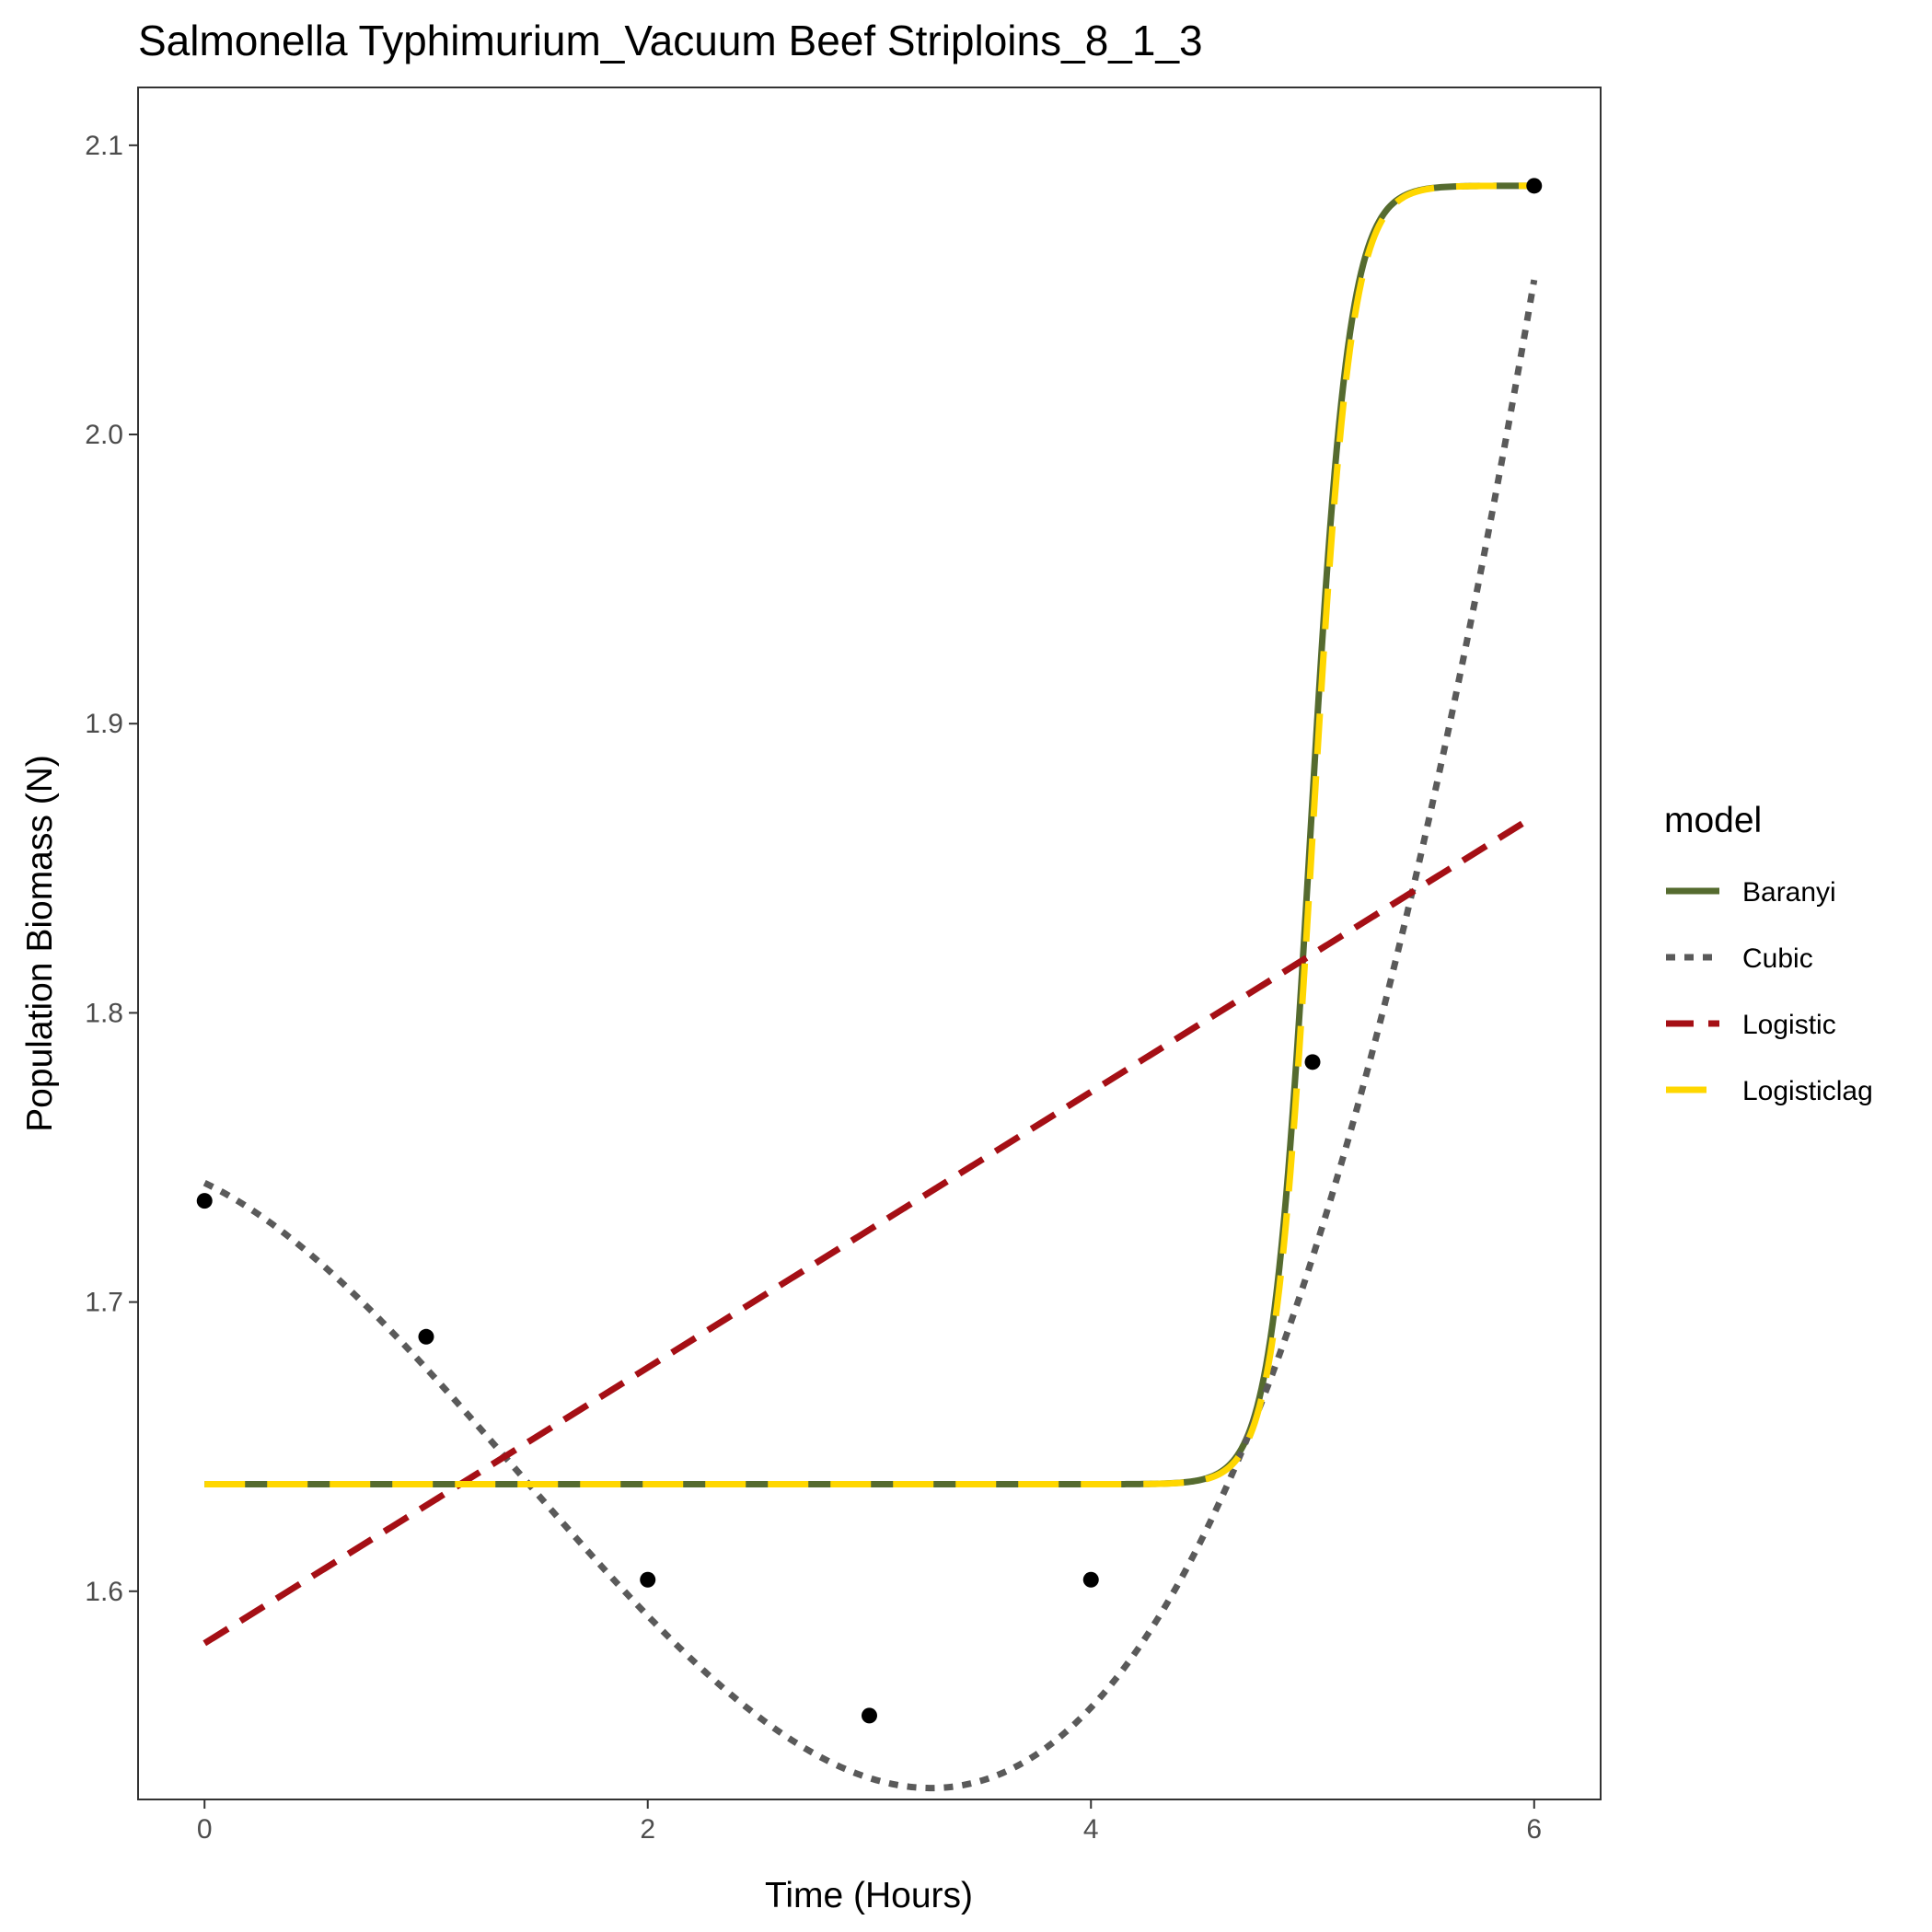 This screenshot has height=1932, width=1932. What do you see at coordinates (869, 1896) in the screenshot?
I see `x-axis-title: Time (Hours)` at bounding box center [869, 1896].